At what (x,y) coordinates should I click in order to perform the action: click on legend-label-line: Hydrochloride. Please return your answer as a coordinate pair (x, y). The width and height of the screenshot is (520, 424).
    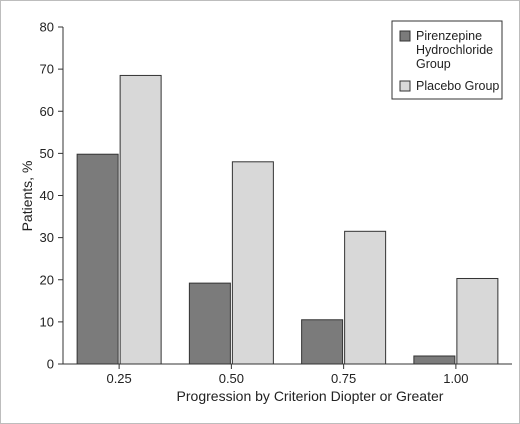
    Looking at the image, I should click on (454, 50).